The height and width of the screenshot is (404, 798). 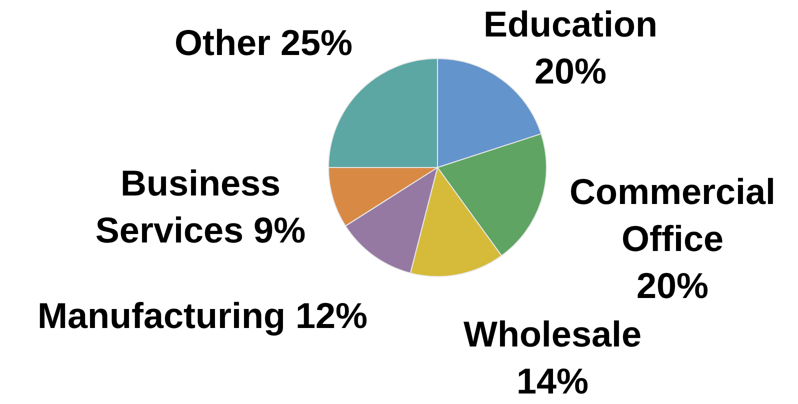 I want to click on slice-label: Other 25%, so click(x=263, y=42).